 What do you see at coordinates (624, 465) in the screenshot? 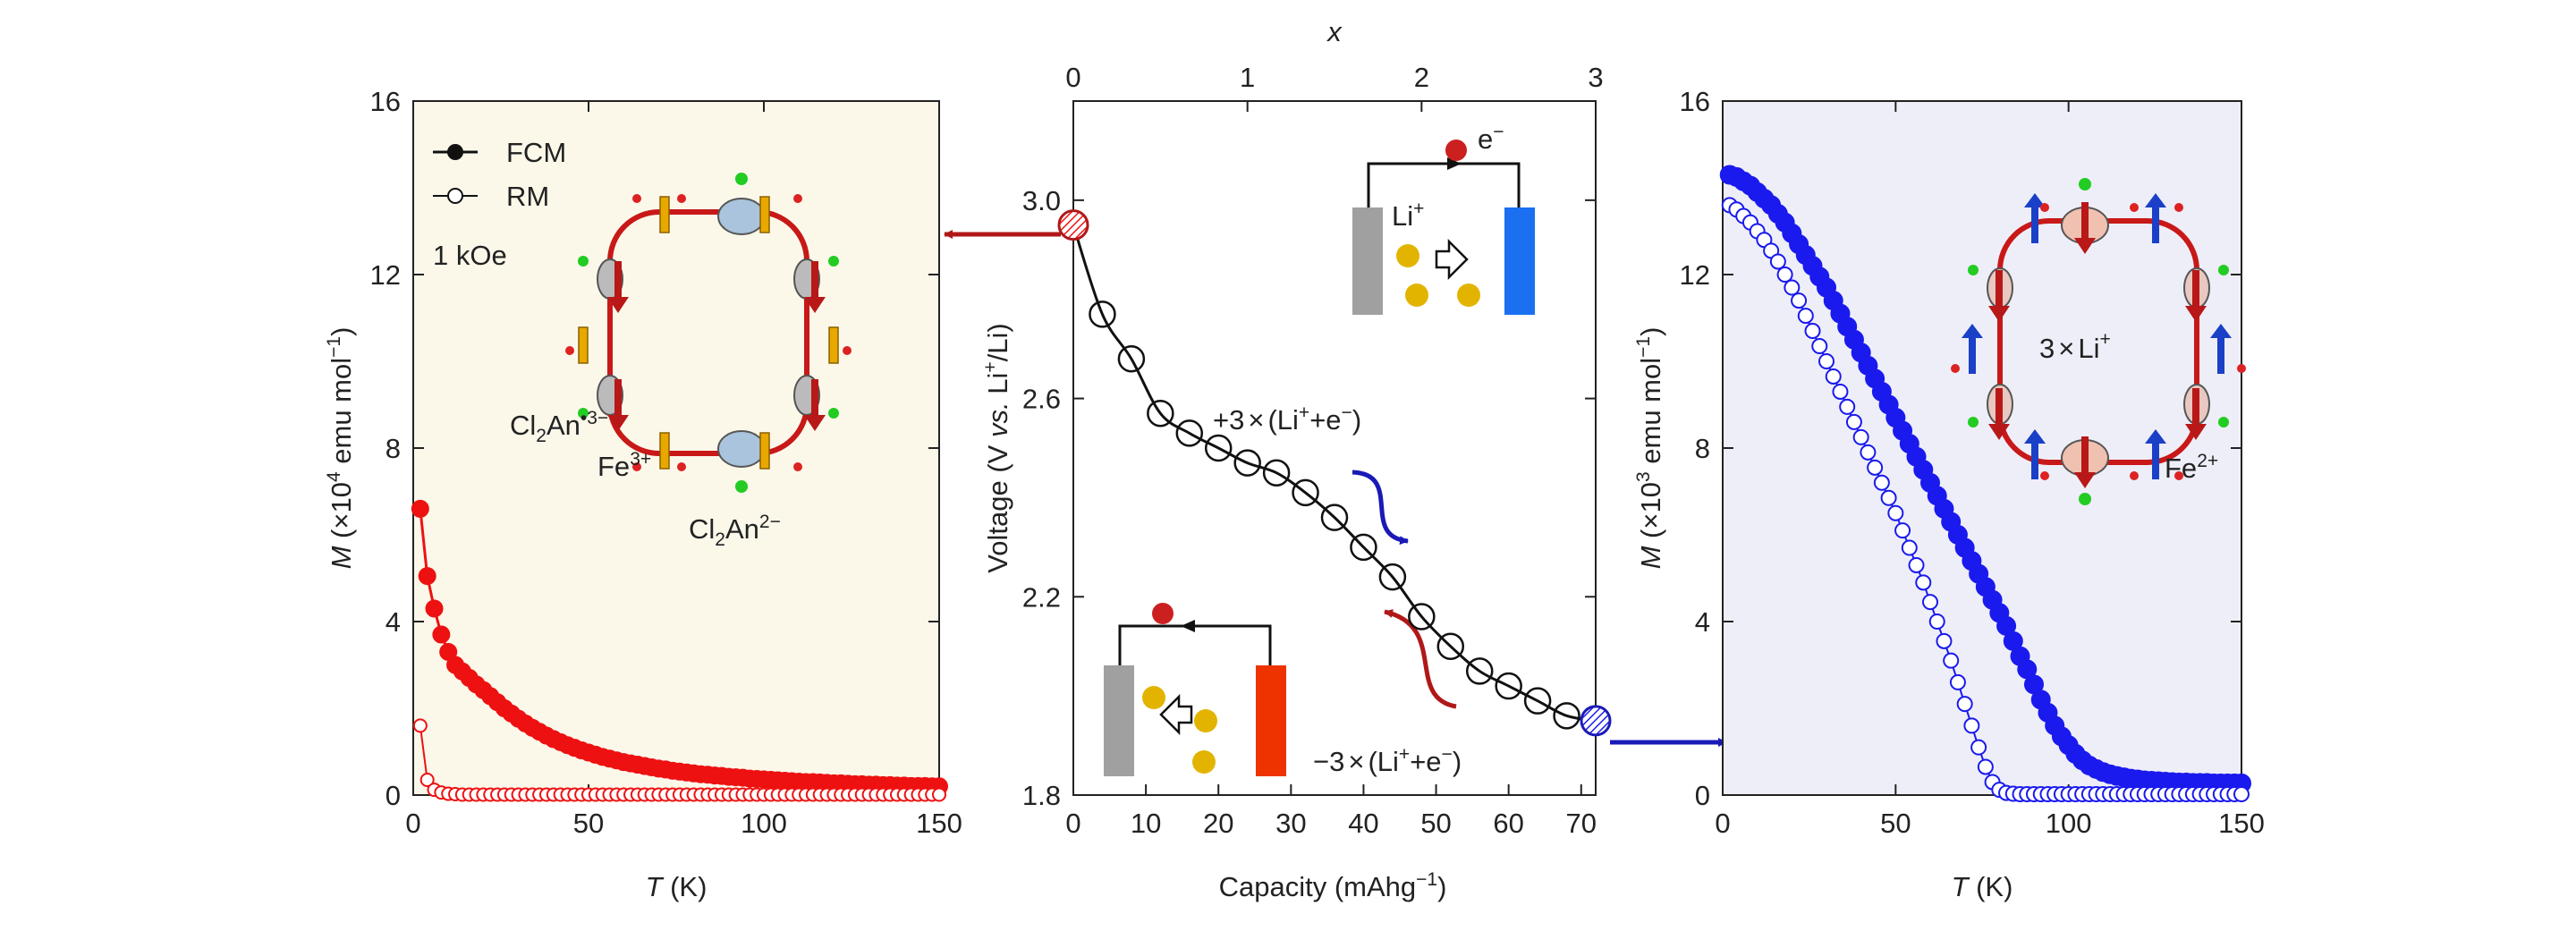
I see `fe3-label: Fe3+` at bounding box center [624, 465].